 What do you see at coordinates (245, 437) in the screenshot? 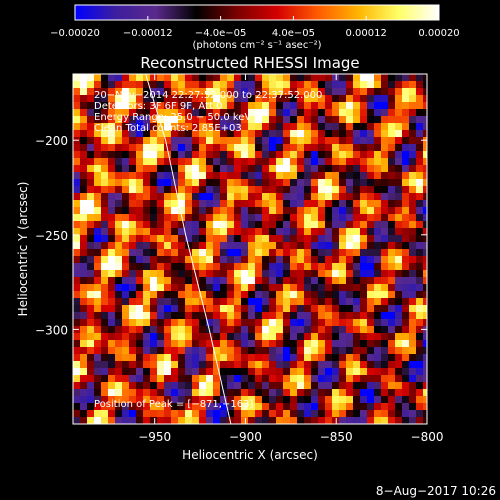
I see `x-tick-label: −900` at bounding box center [245, 437].